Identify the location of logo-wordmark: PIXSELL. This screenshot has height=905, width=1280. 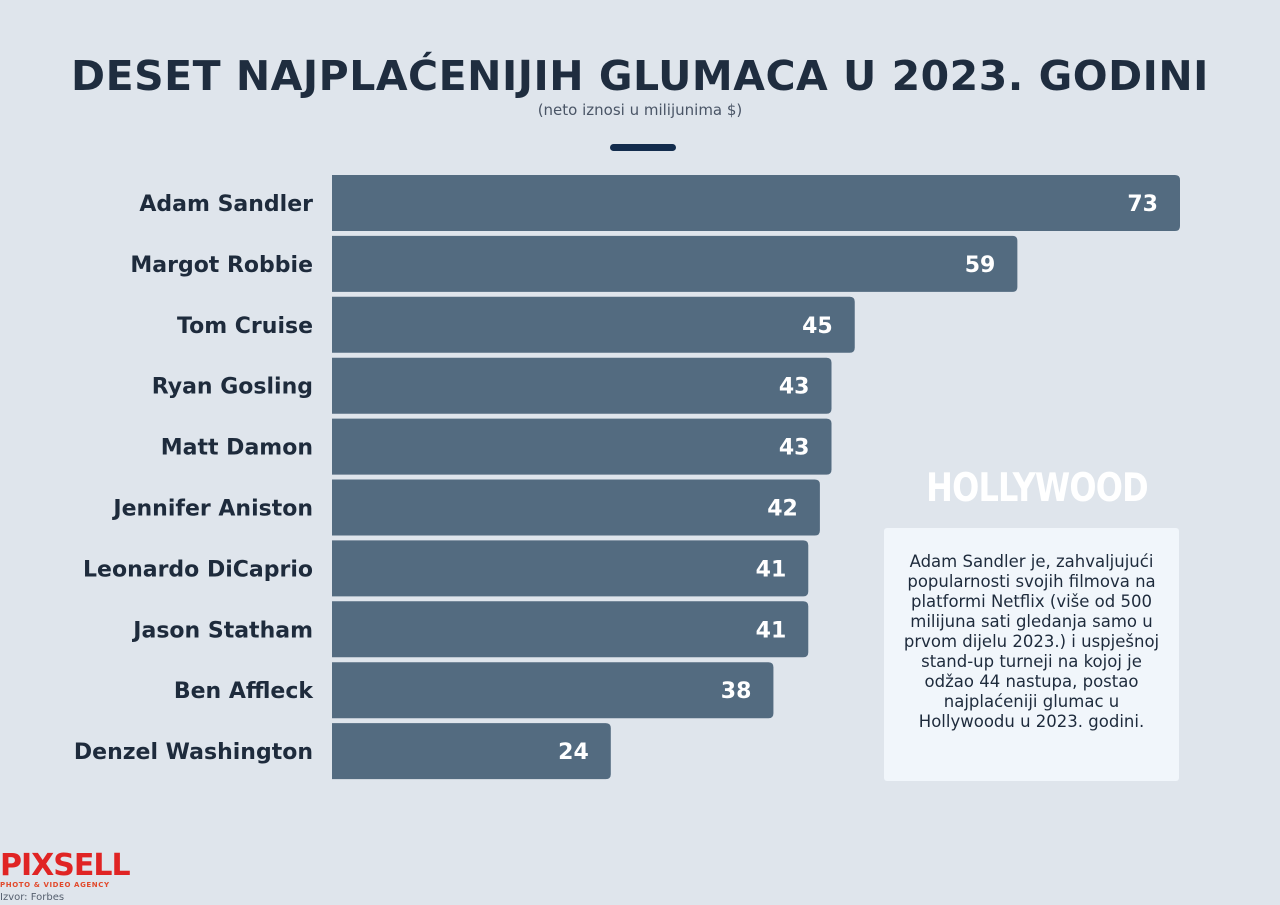
(65, 865).